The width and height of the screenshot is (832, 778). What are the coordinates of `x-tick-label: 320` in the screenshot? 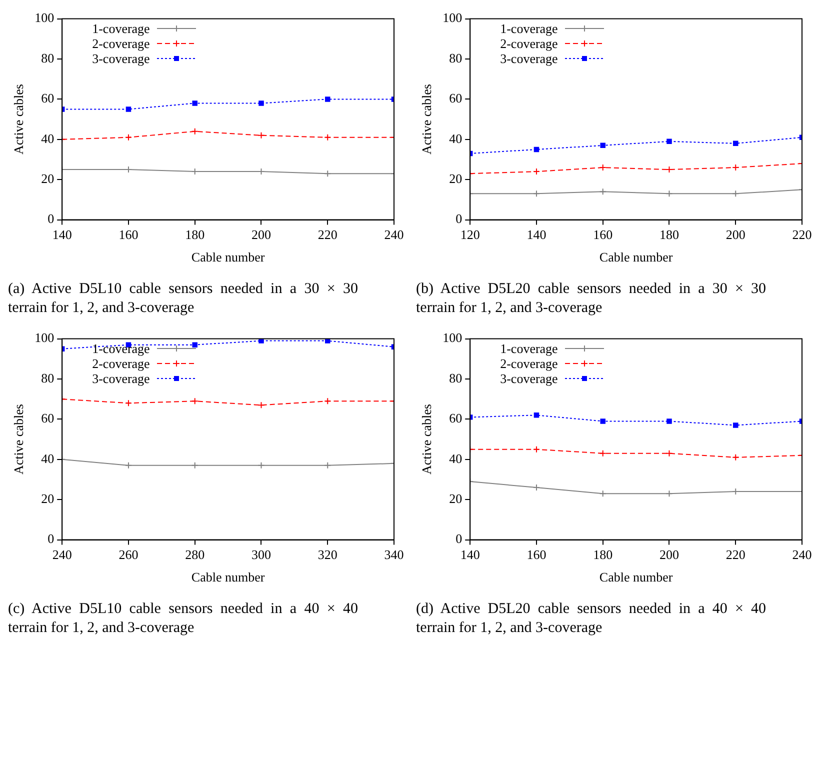 It's located at (328, 554).